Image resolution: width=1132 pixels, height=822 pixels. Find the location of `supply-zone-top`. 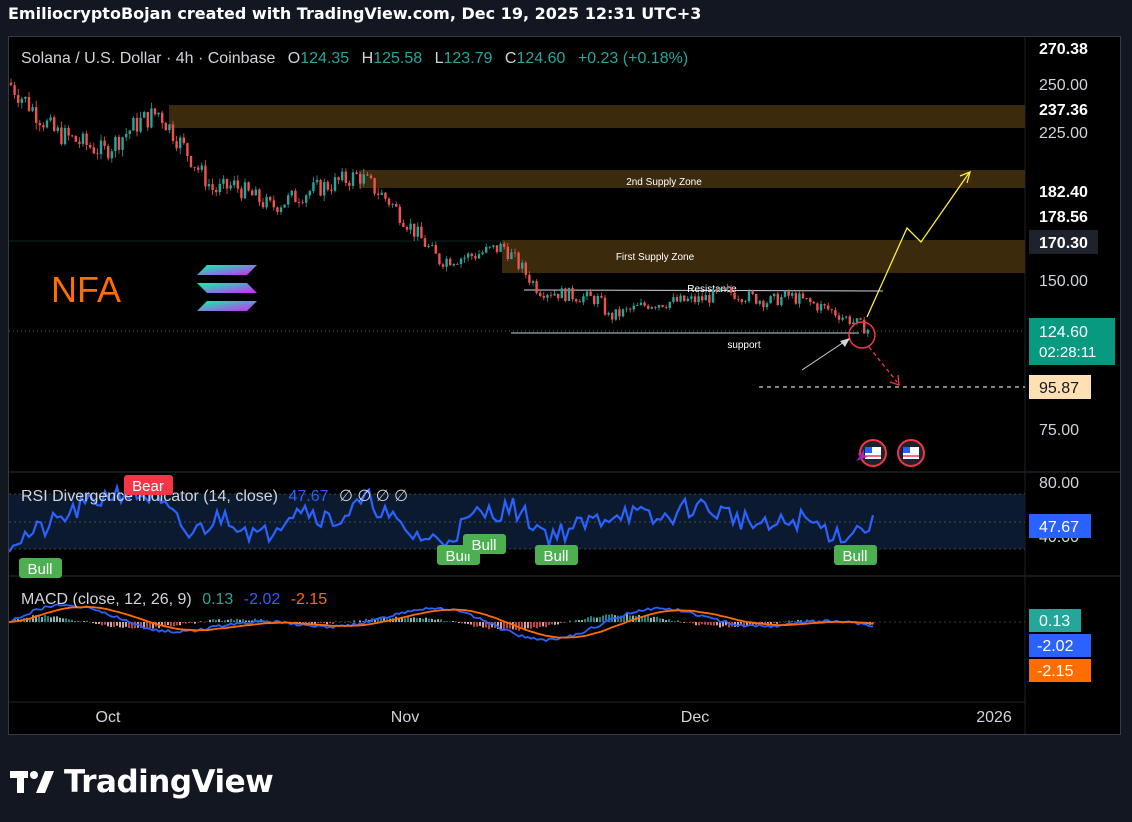

supply-zone-top is located at coordinates (597, 116).